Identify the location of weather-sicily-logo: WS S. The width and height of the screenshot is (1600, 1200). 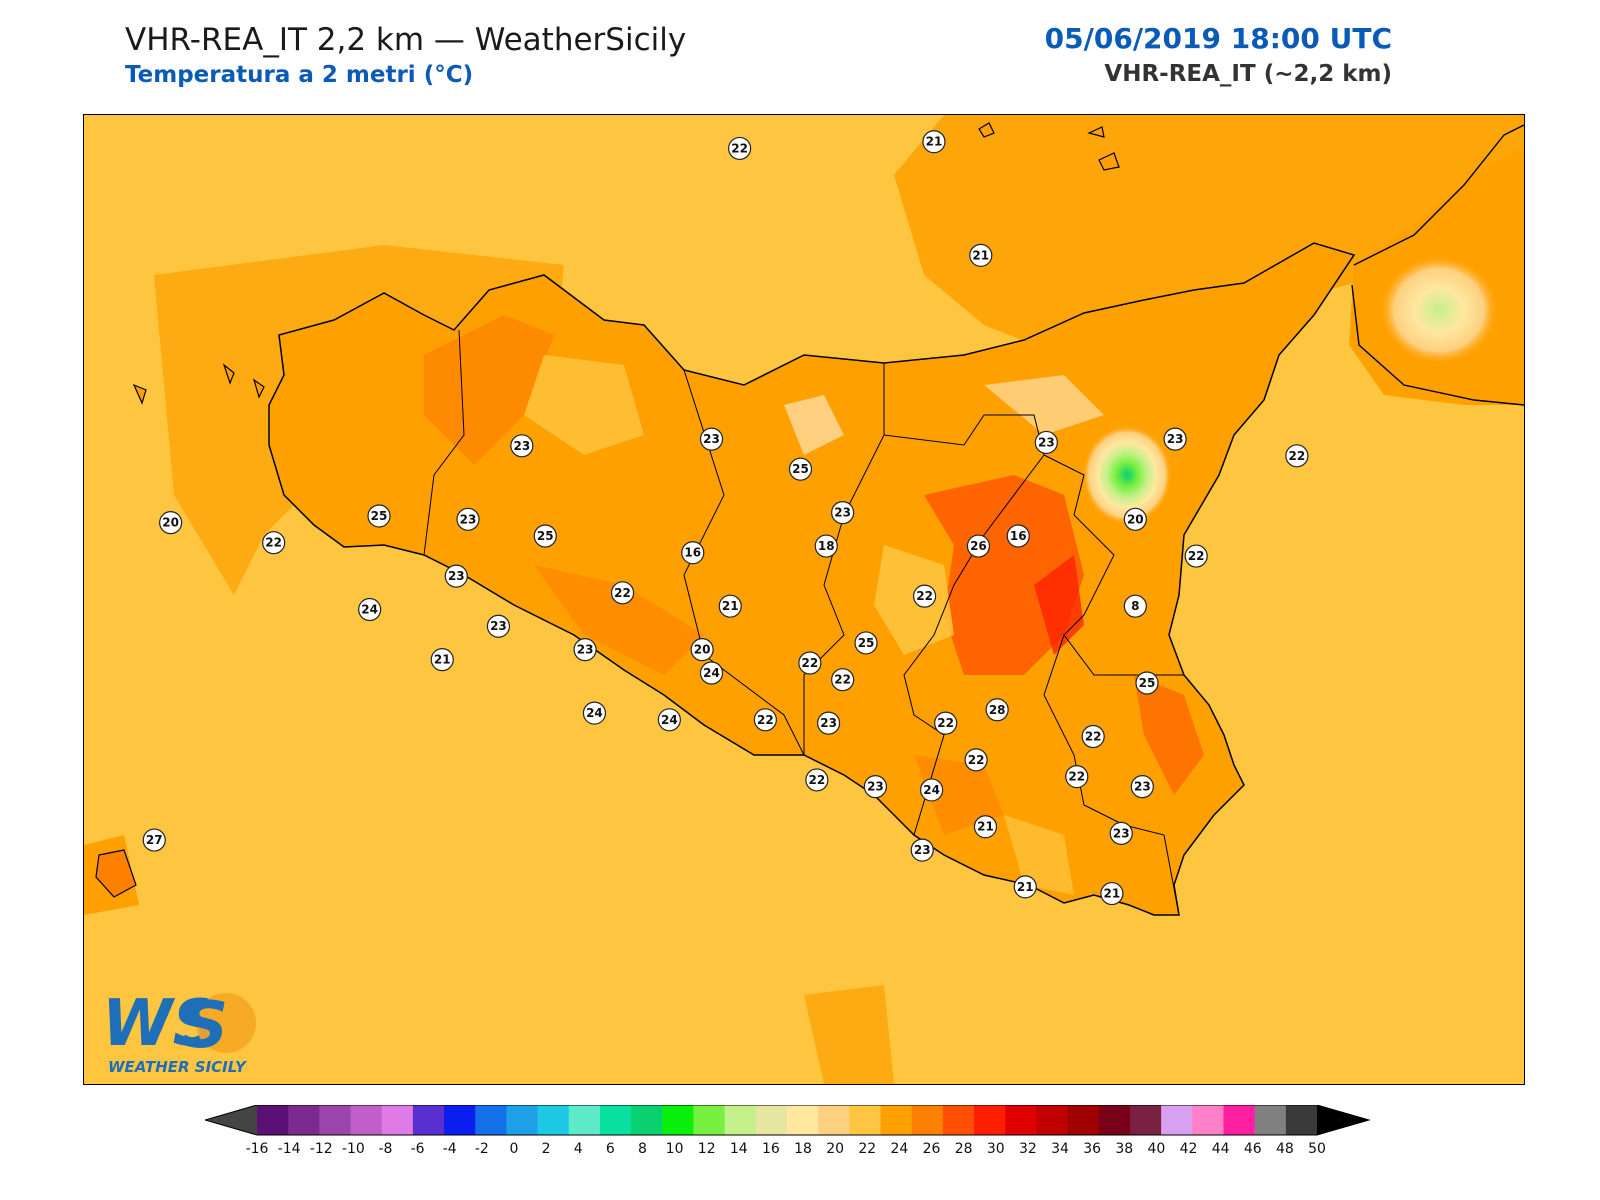
(179, 1025).